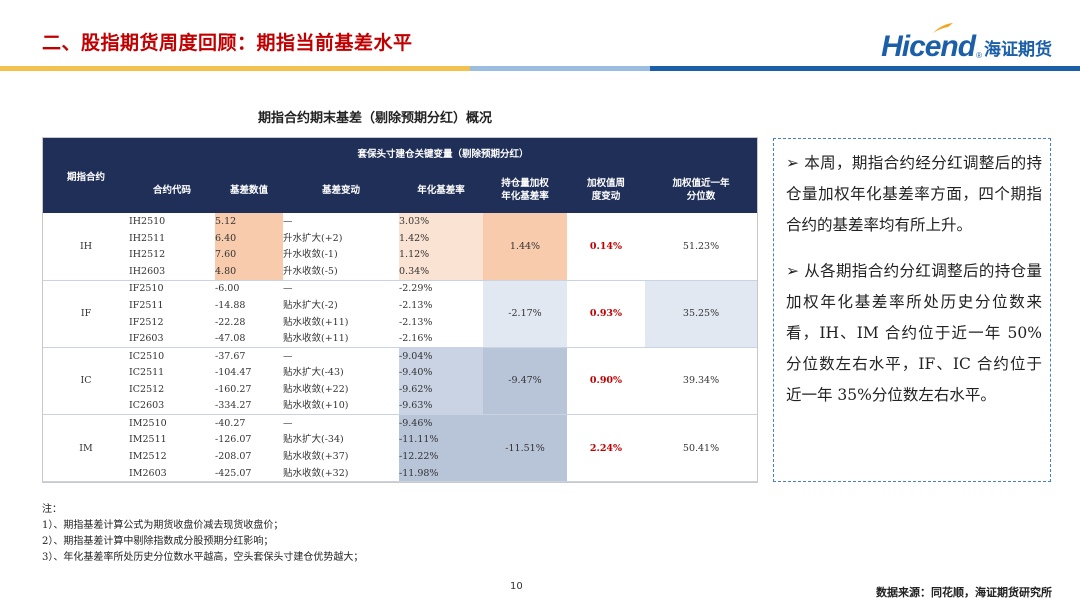 This screenshot has height=607, width=1080. Describe the element at coordinates (310, 255) in the screenshot. I see `basis-change: 升水收敛(-1)` at that location.